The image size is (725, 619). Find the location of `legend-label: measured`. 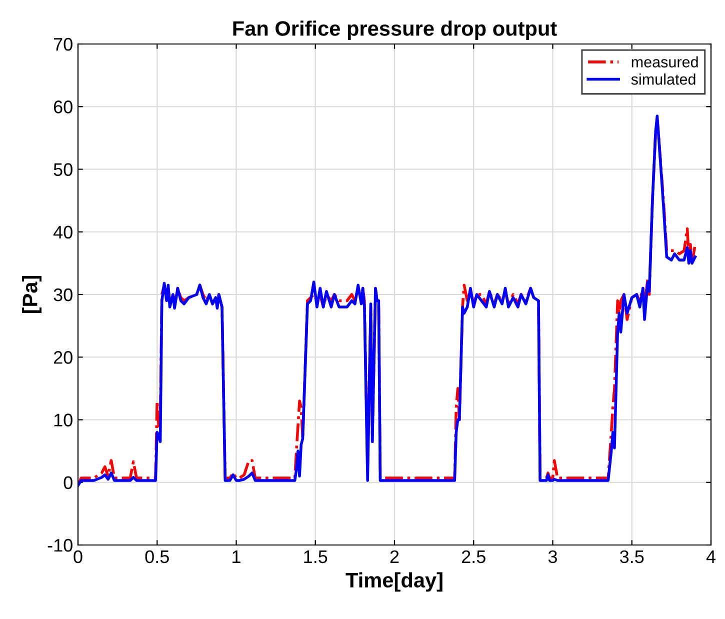

legend-label: measured is located at coordinates (665, 62).